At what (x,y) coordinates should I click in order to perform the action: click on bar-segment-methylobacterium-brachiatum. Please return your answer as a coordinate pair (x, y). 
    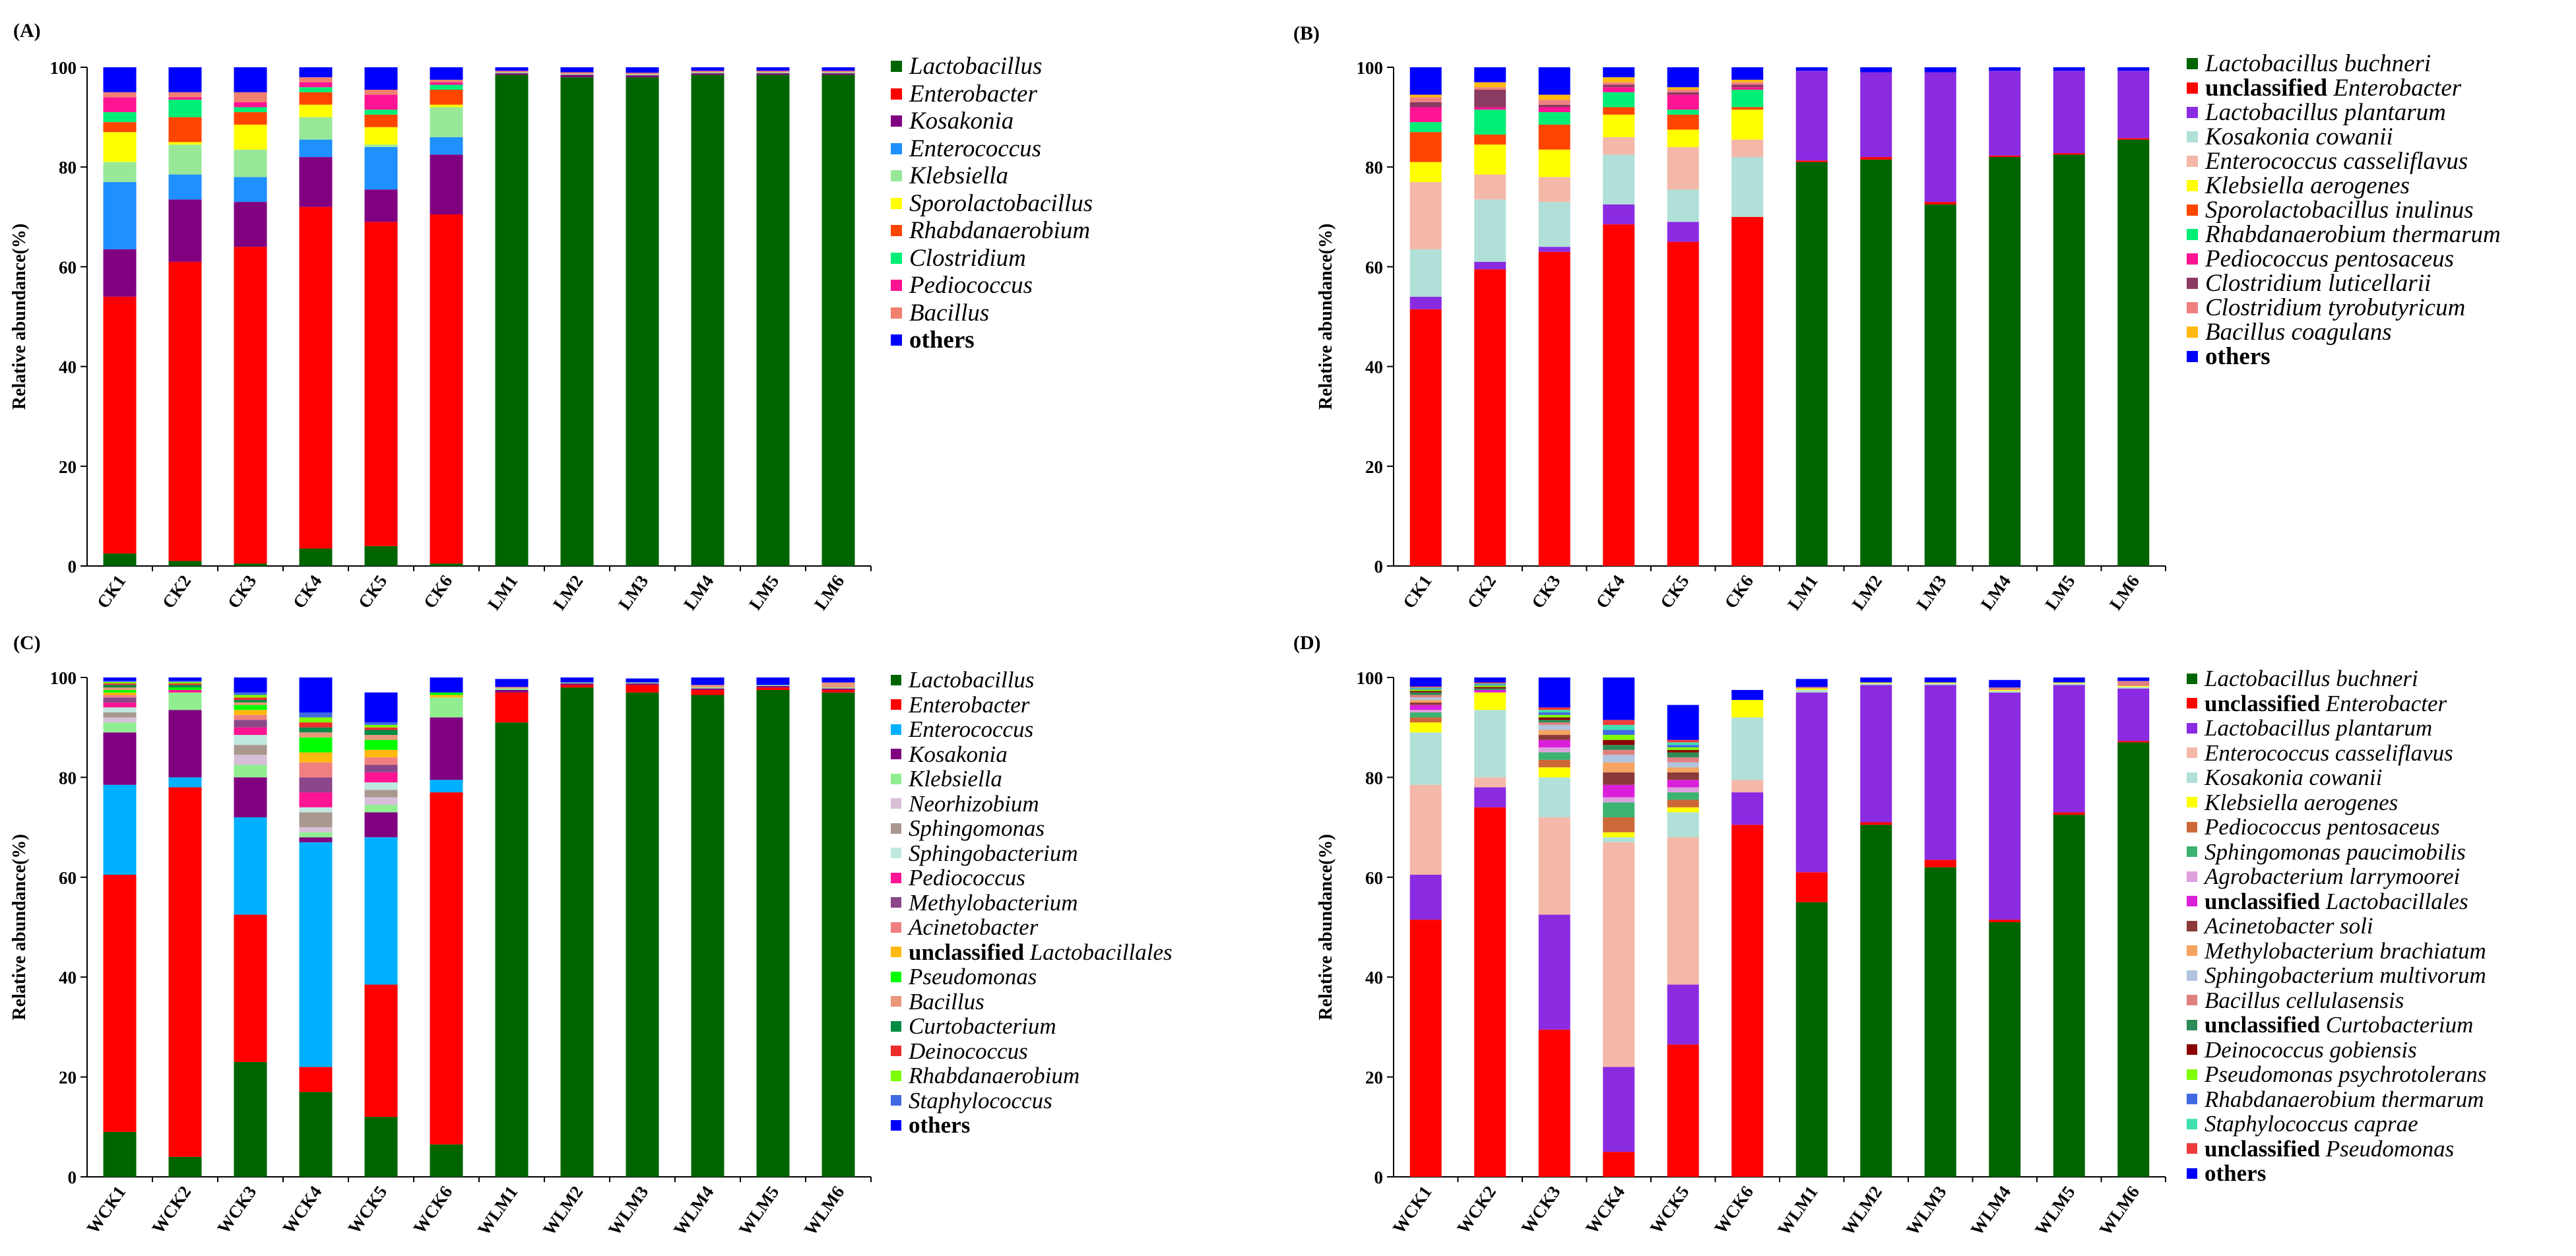
    Looking at the image, I should click on (1554, 733).